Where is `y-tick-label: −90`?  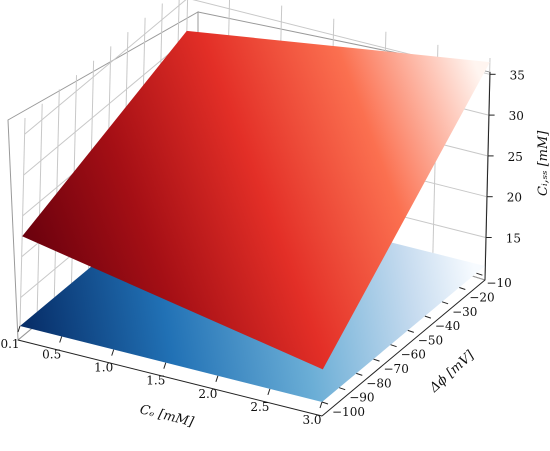
y-tick-label: −90 is located at coordinates (361, 398).